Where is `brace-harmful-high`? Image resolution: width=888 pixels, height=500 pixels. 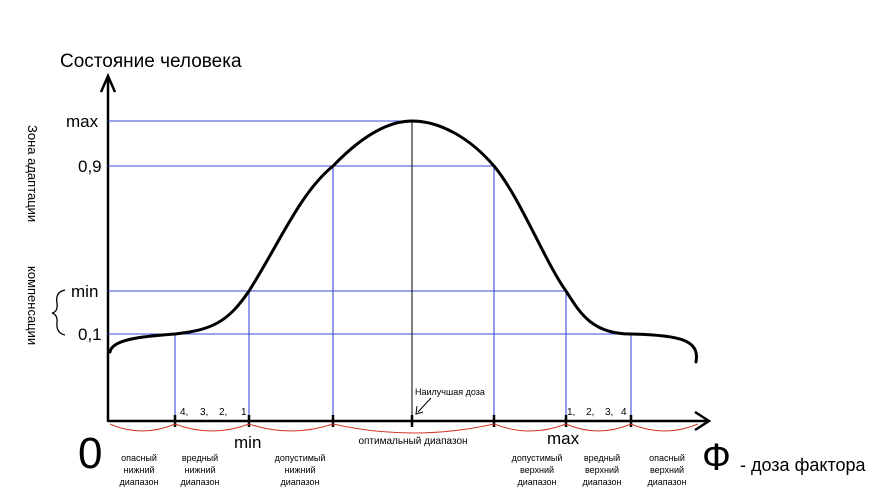 brace-harmful-high is located at coordinates (598, 427).